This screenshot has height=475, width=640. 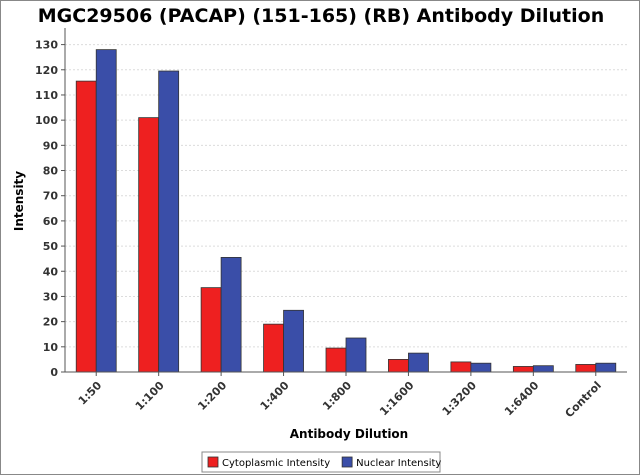 I want to click on legend-box, so click(x=321, y=462).